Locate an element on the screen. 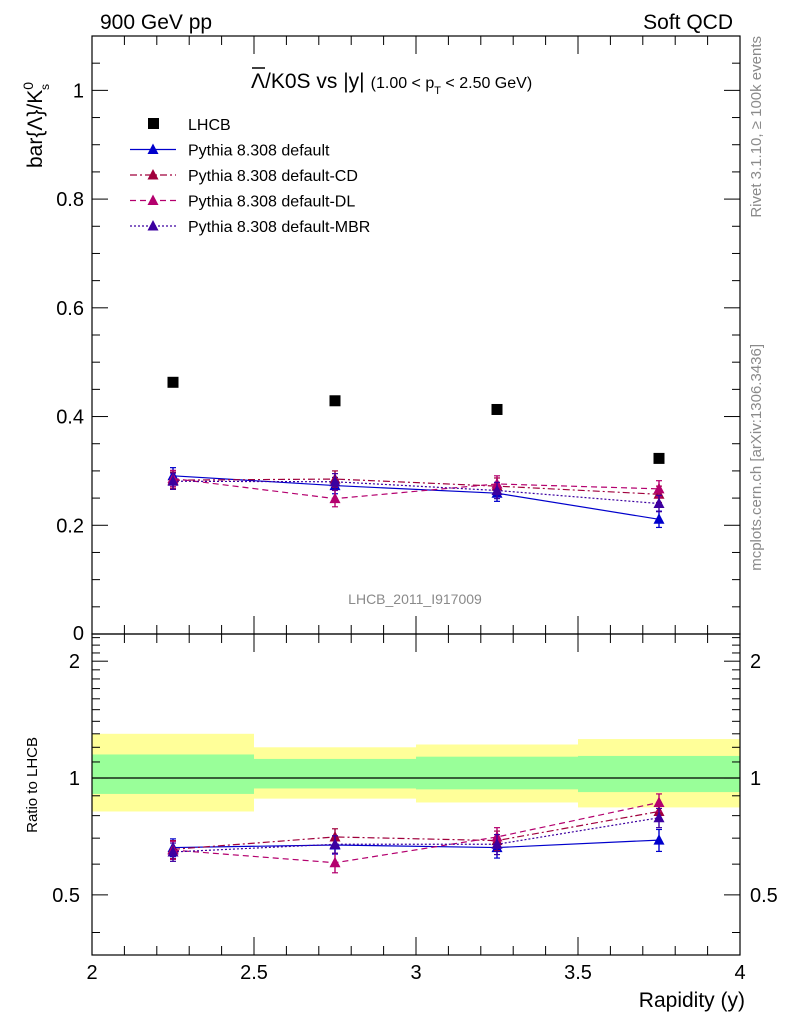  legend-entry-1: Pythia 8.308 default-CD is located at coordinates (244, 176).